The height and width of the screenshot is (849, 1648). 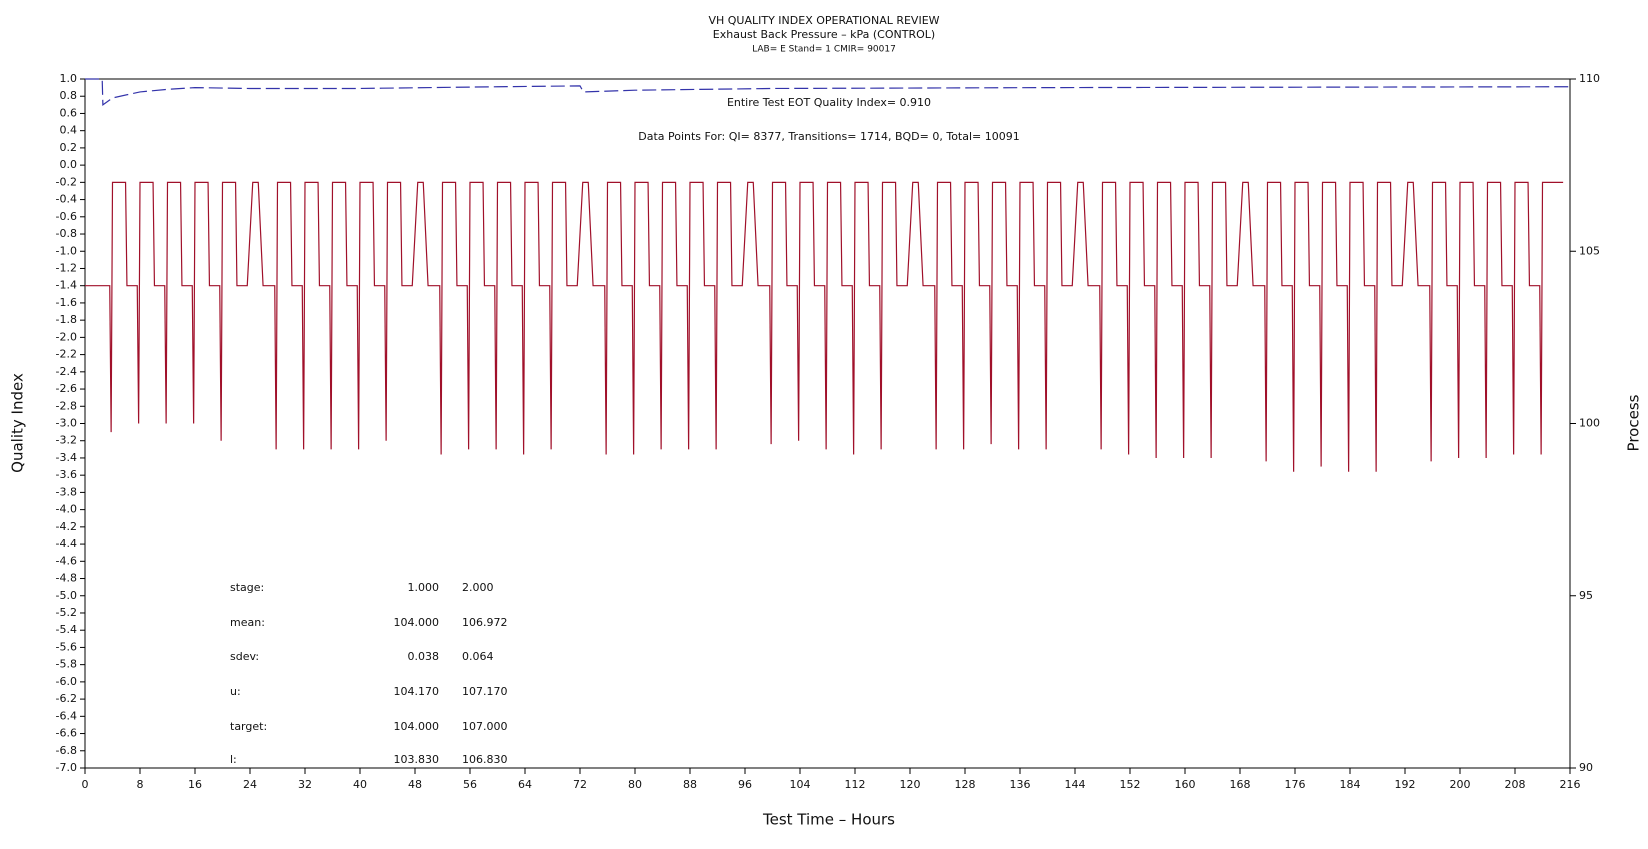 I want to click on y-tick-label: 0.8, so click(x=69, y=95).